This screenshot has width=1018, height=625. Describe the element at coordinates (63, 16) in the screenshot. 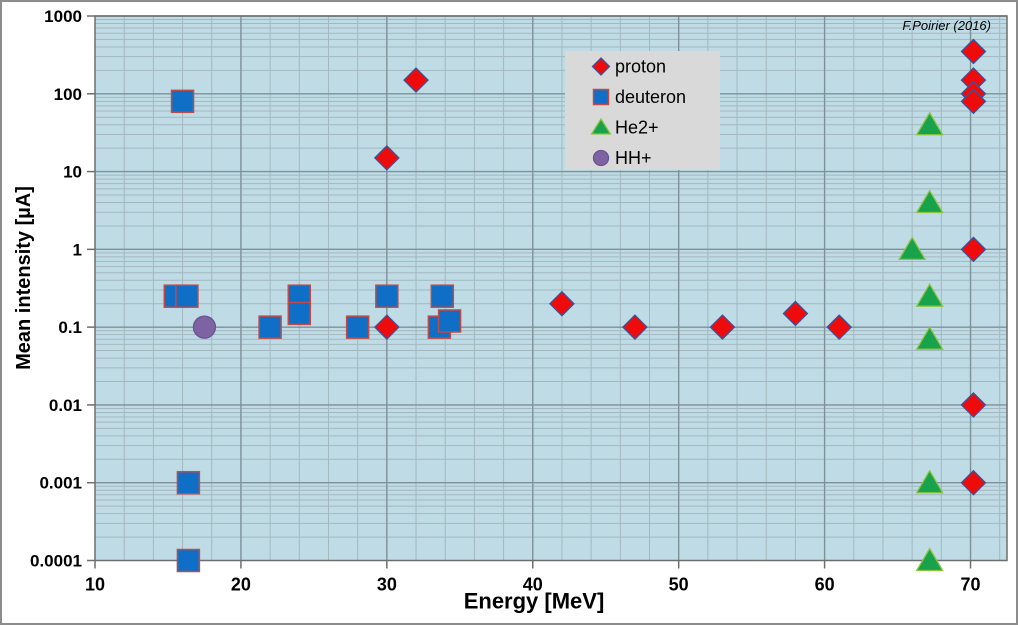

I see `y-tick-label: 1000` at that location.